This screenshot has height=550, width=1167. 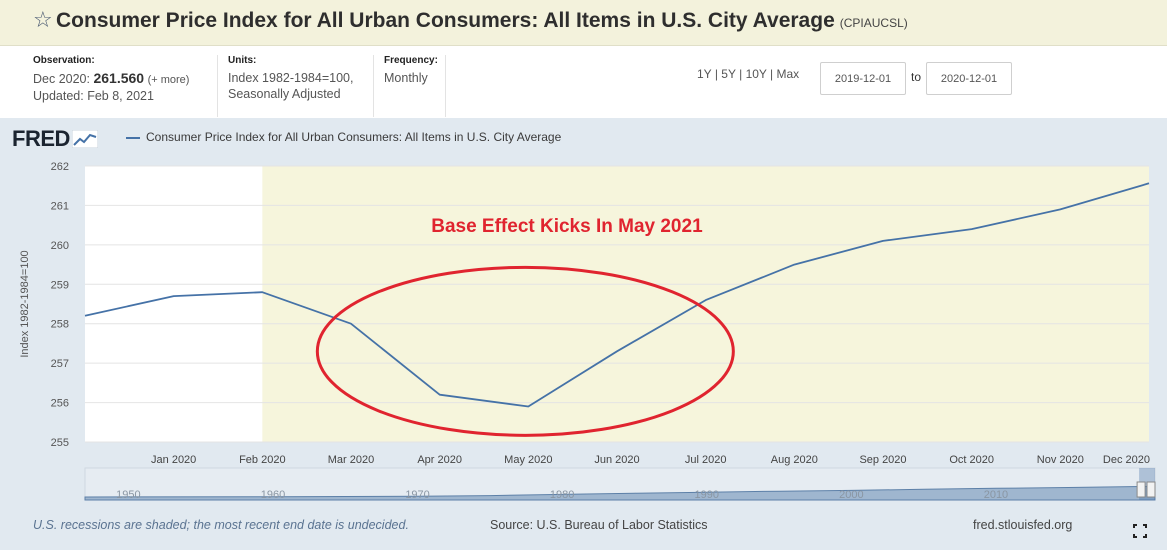 What do you see at coordinates (60, 404) in the screenshot?
I see `y-tick-label: 256` at bounding box center [60, 404].